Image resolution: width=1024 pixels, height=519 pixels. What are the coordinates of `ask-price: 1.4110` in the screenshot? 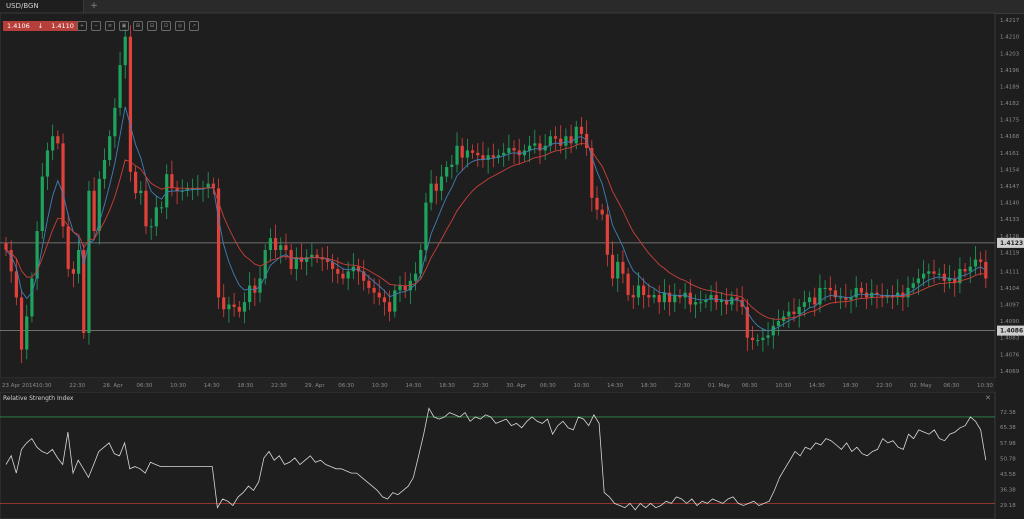 It's located at (62, 26).